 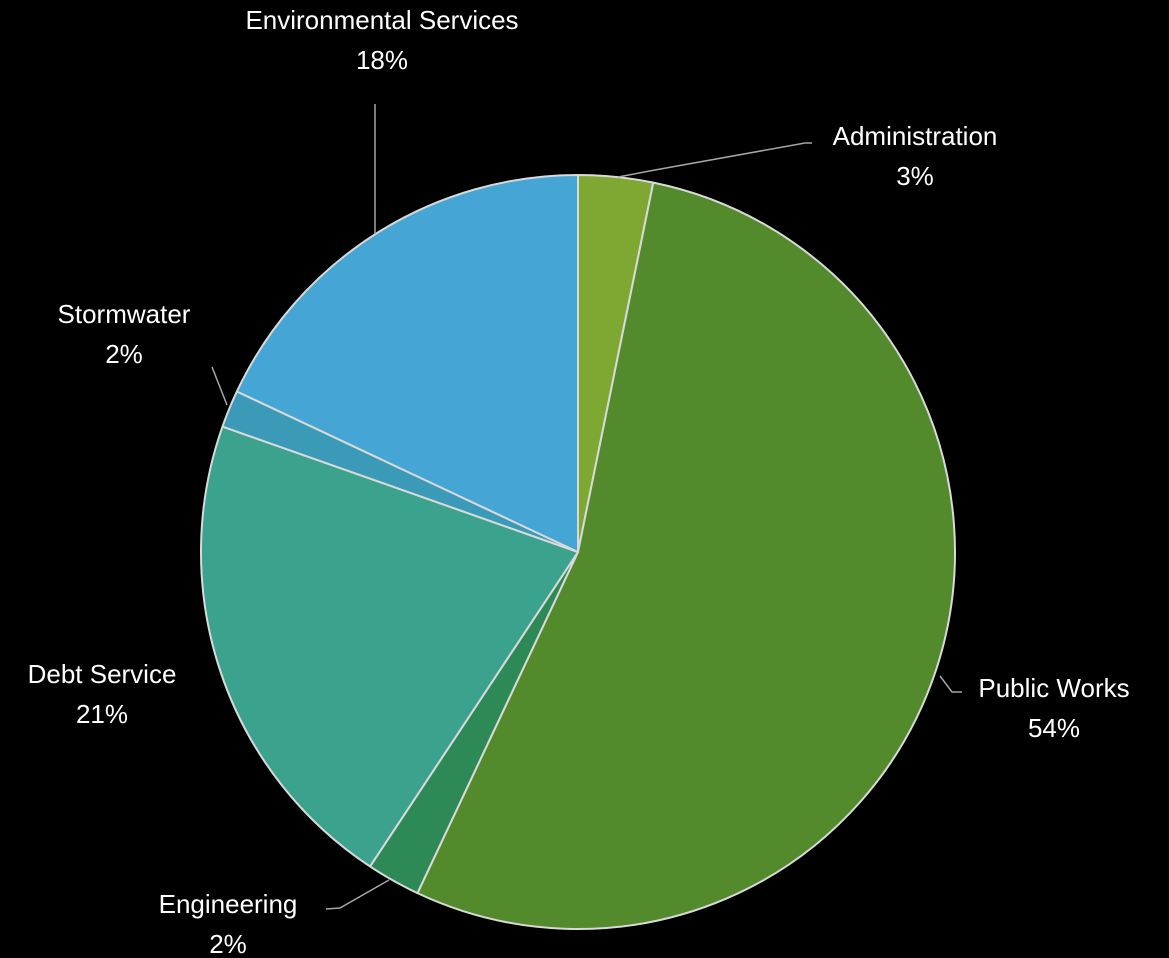 I want to click on slice-label-percent-debt-service: 21%, so click(x=102, y=714).